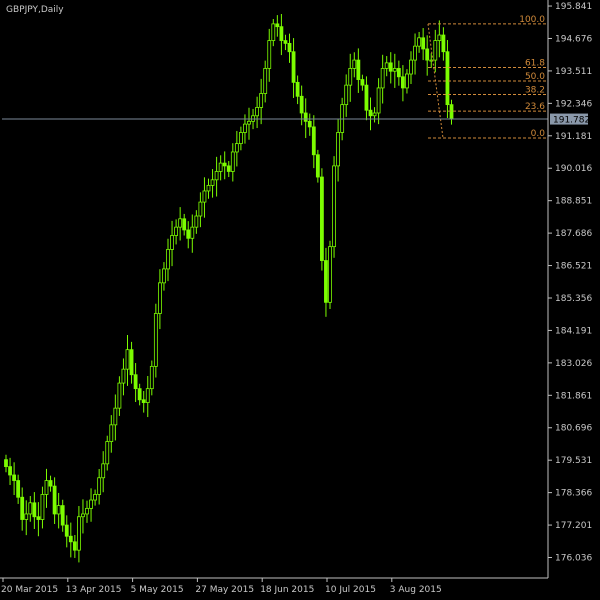 This screenshot has width=600, height=600. What do you see at coordinates (573, 364) in the screenshot?
I see `y-tick-label: 183.026` at bounding box center [573, 364].